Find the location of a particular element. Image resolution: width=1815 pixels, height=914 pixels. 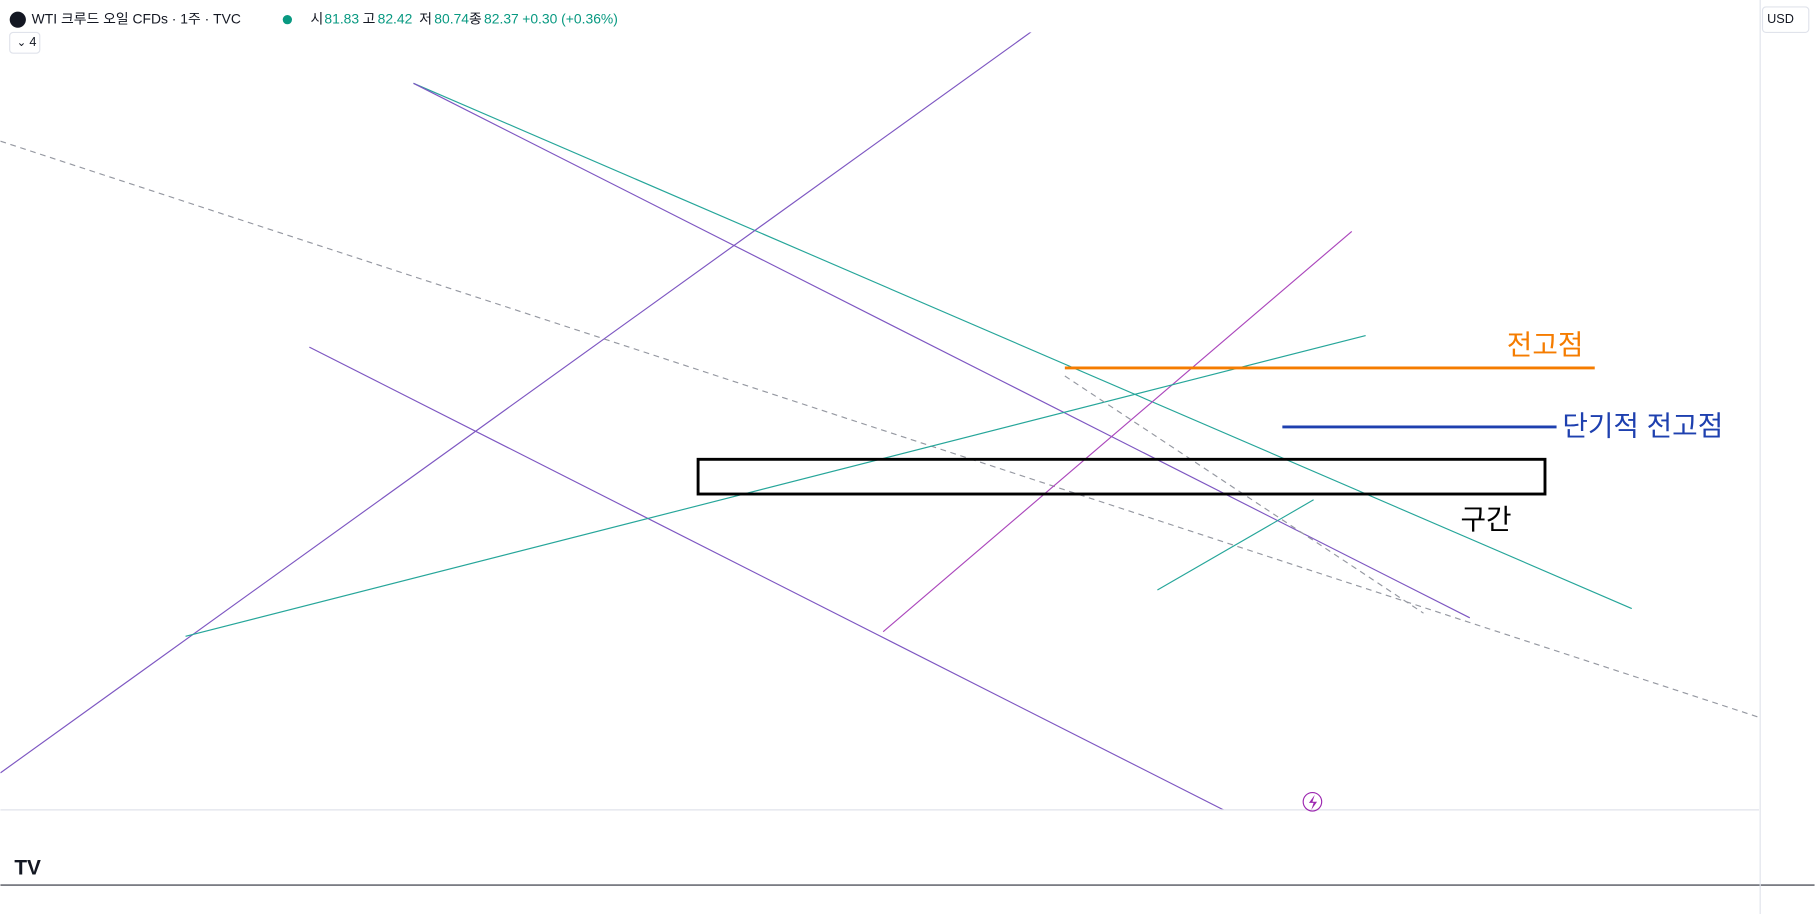

zone-box is located at coordinates (1121, 476).